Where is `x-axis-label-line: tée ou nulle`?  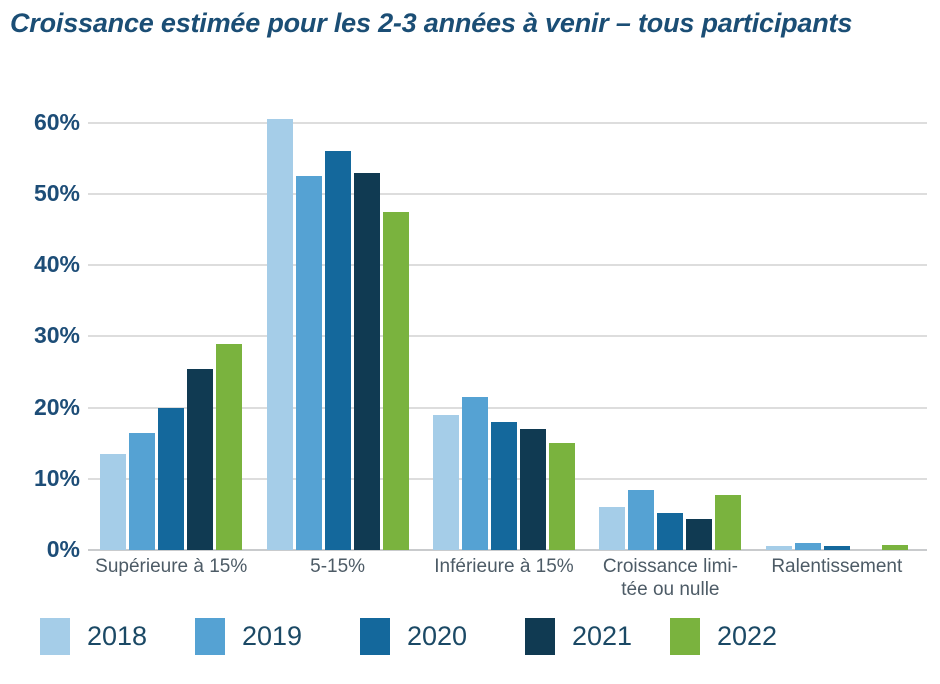
x-axis-label-line: tée ou nulle is located at coordinates (670, 589).